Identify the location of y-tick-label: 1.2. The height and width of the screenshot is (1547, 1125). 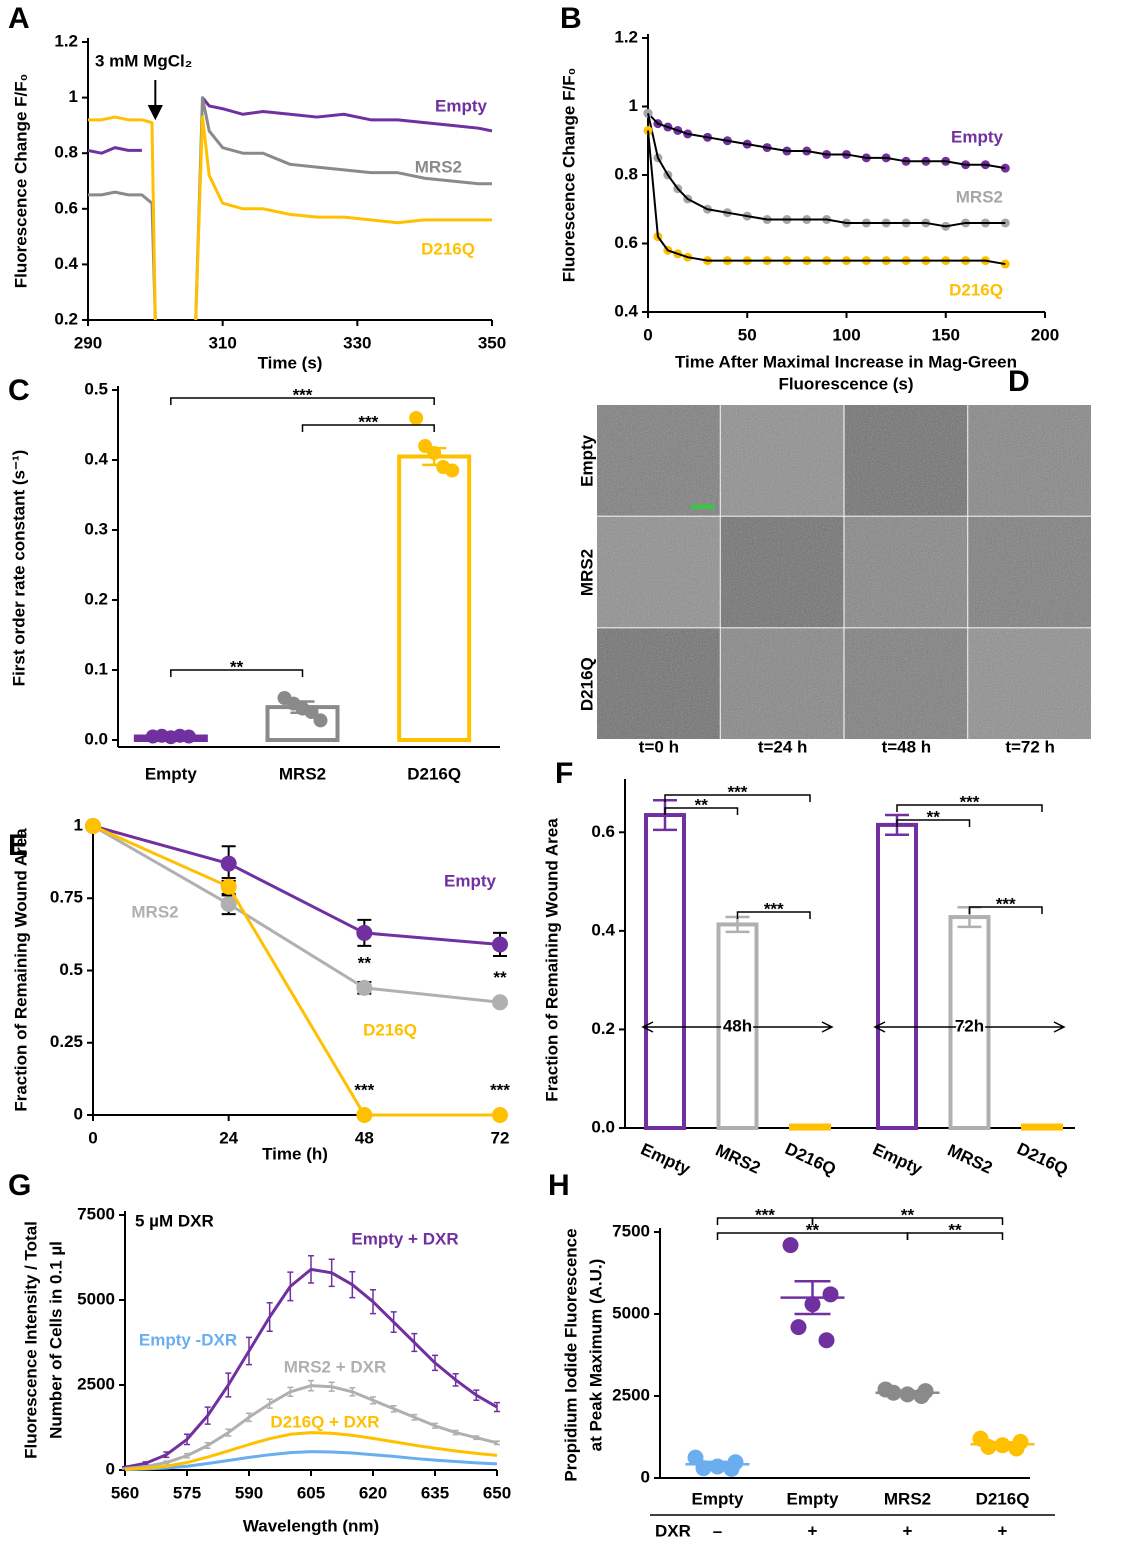
(626, 36).